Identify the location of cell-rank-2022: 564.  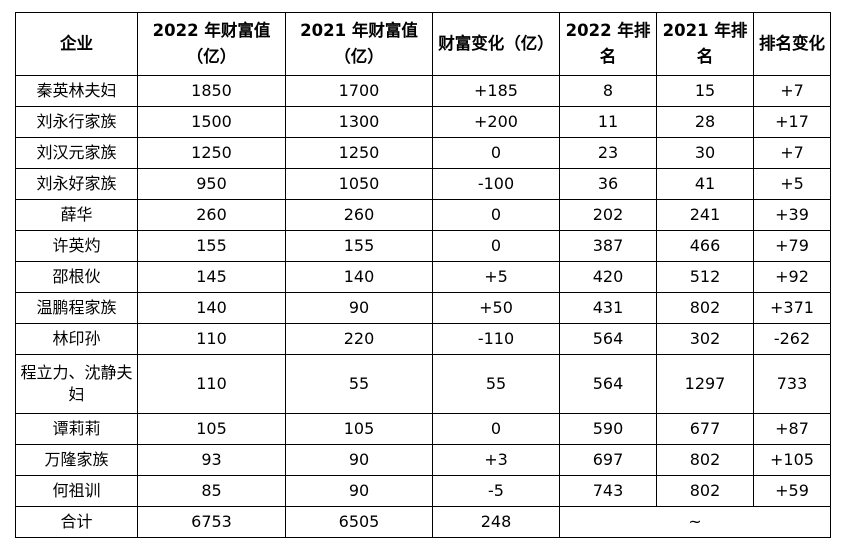
(608, 339).